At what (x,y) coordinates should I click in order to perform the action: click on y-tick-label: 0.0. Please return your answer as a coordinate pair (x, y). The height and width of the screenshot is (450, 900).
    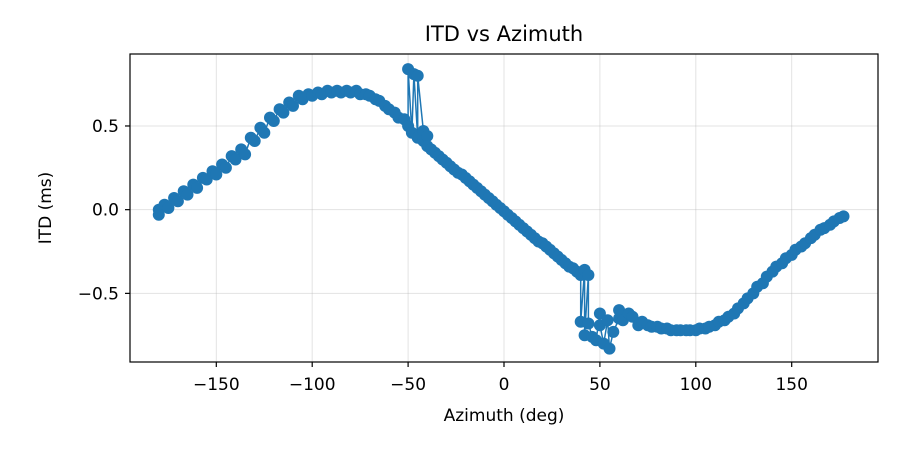
    Looking at the image, I should click on (105, 211).